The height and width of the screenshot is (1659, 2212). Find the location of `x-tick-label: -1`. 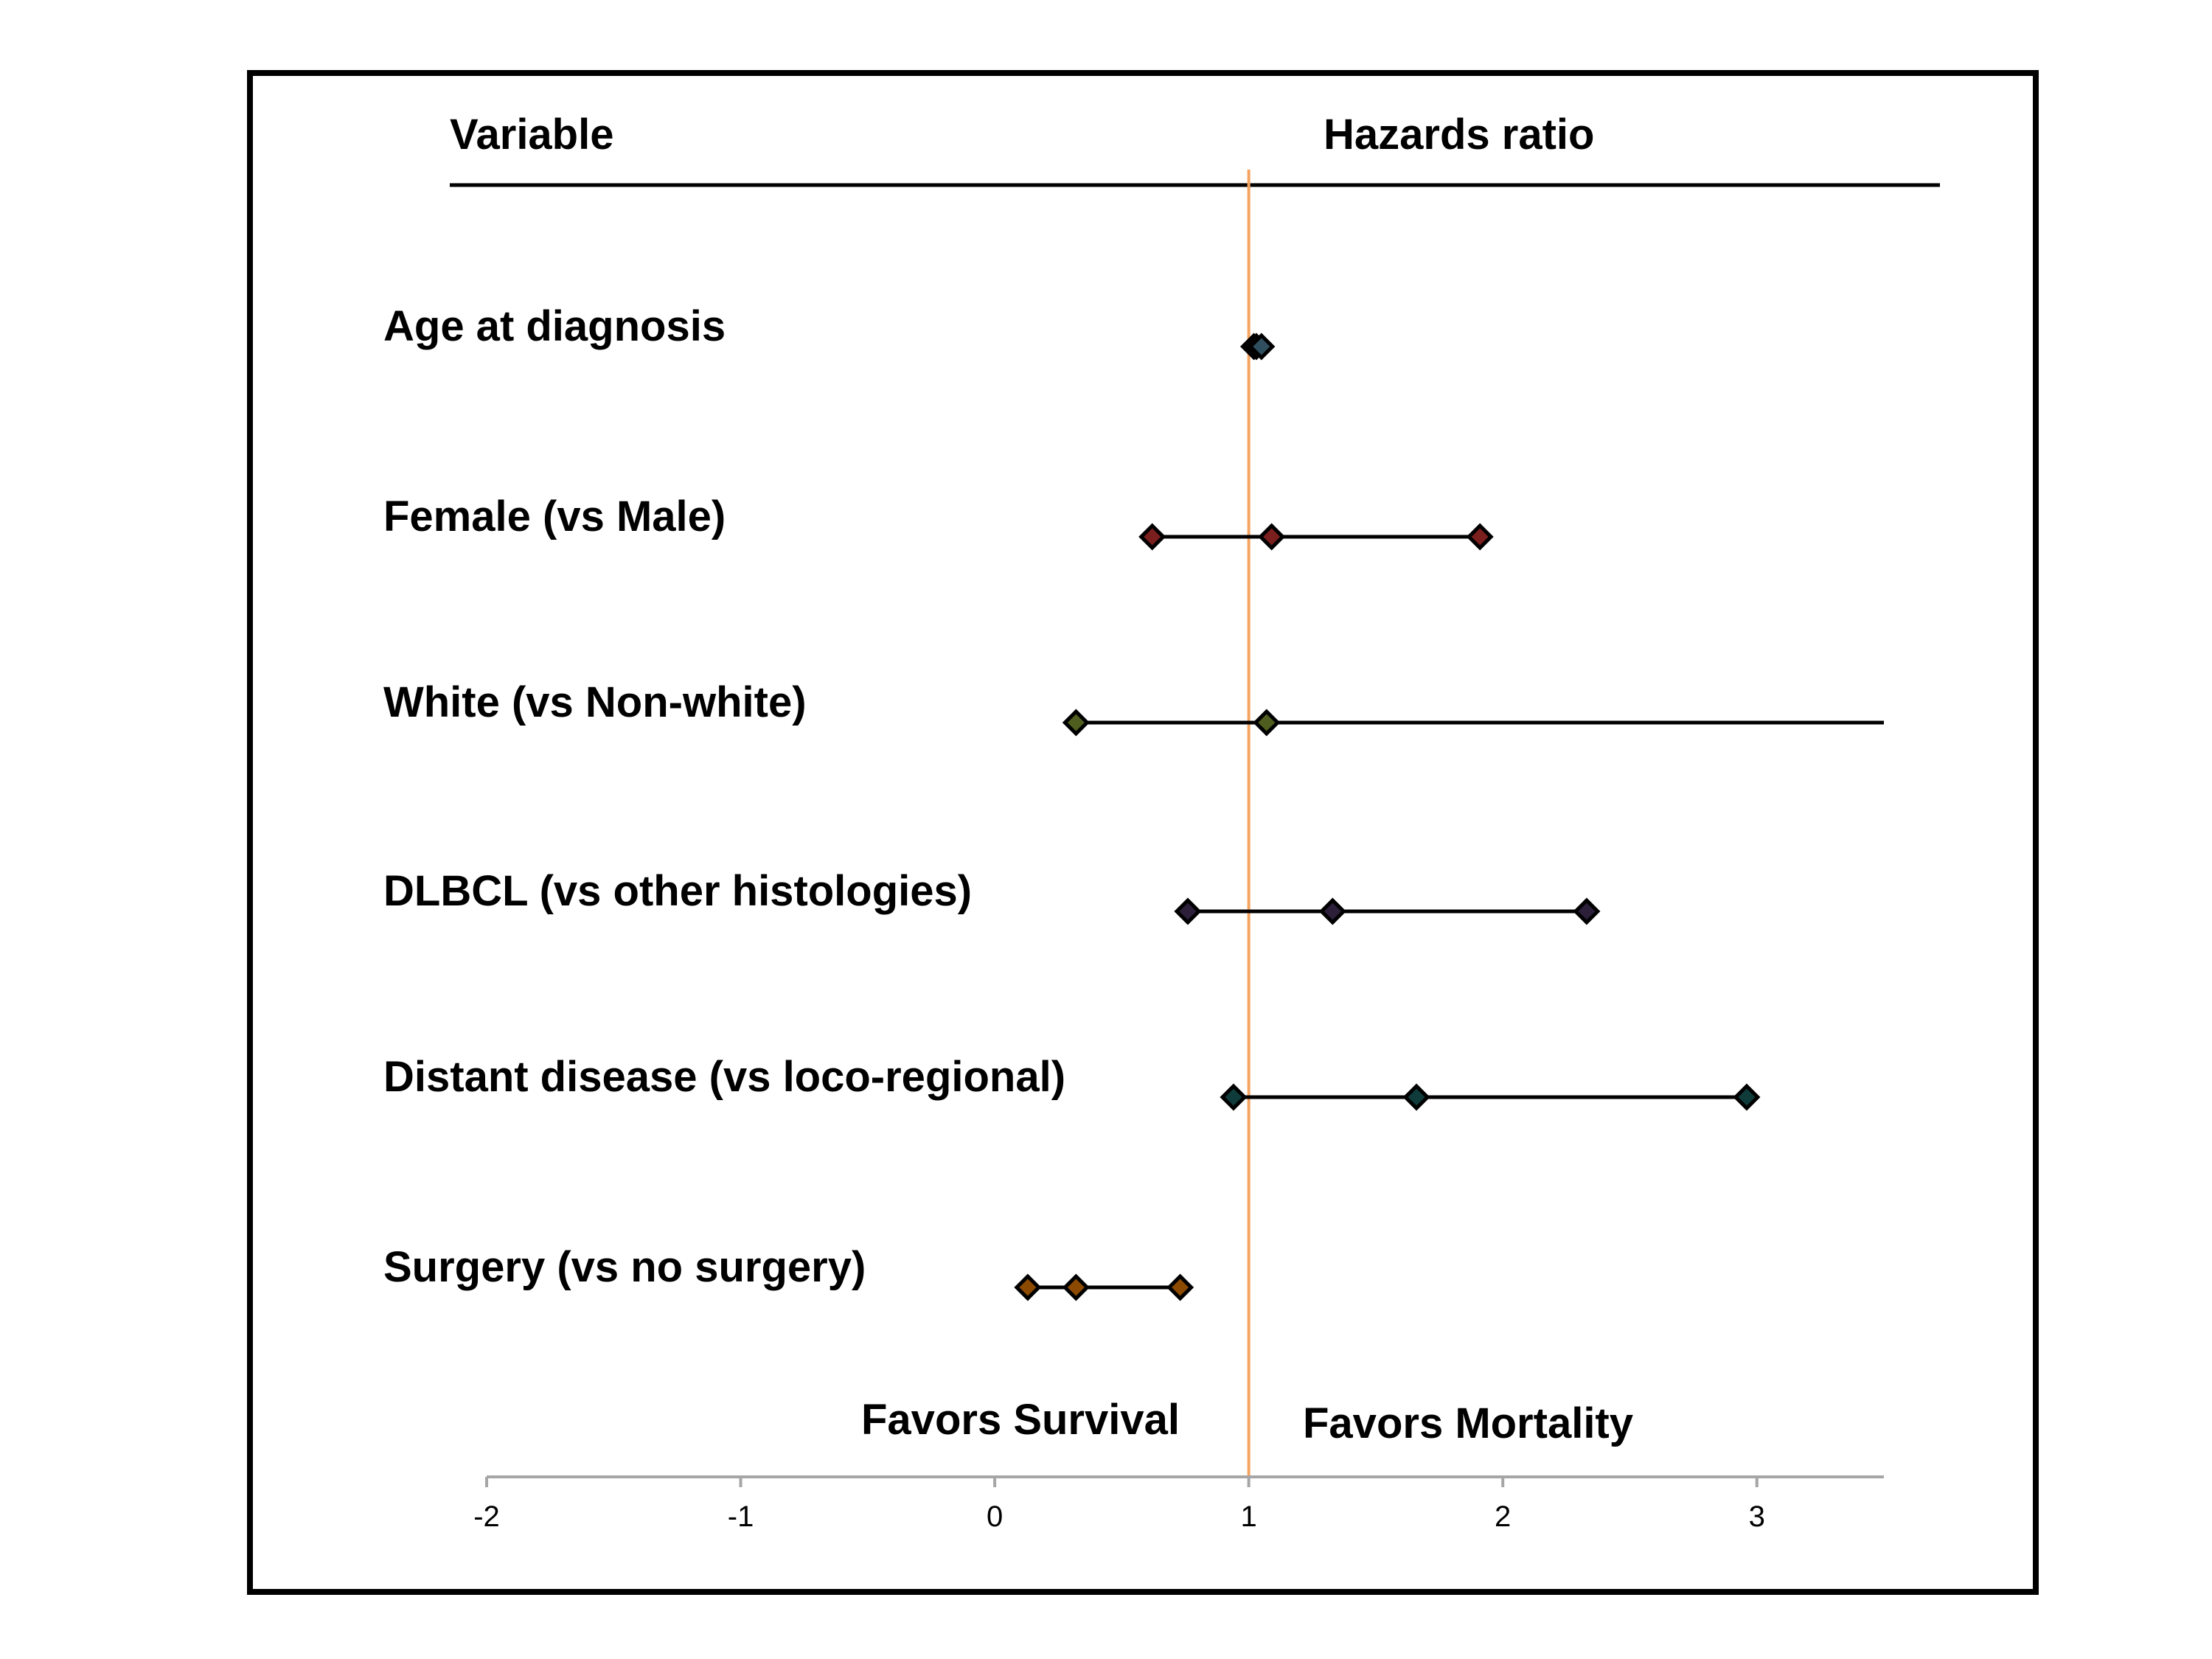

x-tick-label: -1 is located at coordinates (741, 1516).